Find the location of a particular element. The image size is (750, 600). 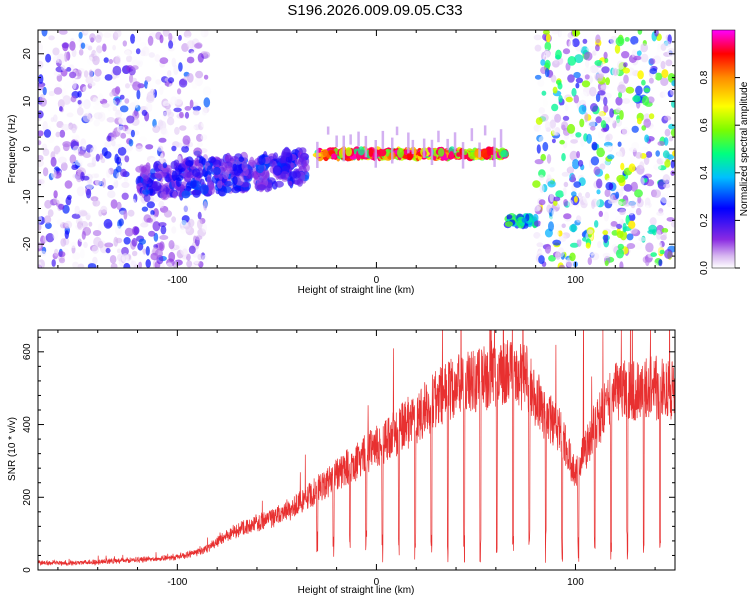

colorbar-ticks: 0.0 0.2 0.4 0.6 0.8 is located at coordinates (719, 172).